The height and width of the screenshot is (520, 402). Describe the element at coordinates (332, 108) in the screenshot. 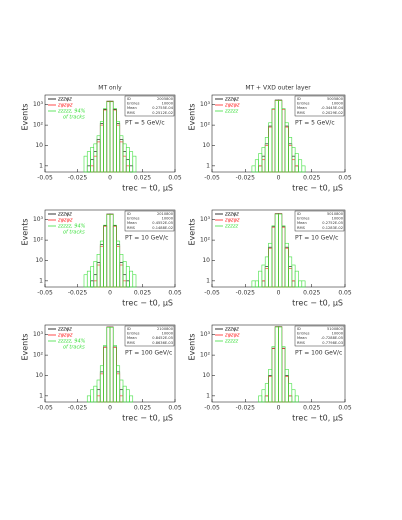

I see `stats-value: -0.3445E-04` at that location.